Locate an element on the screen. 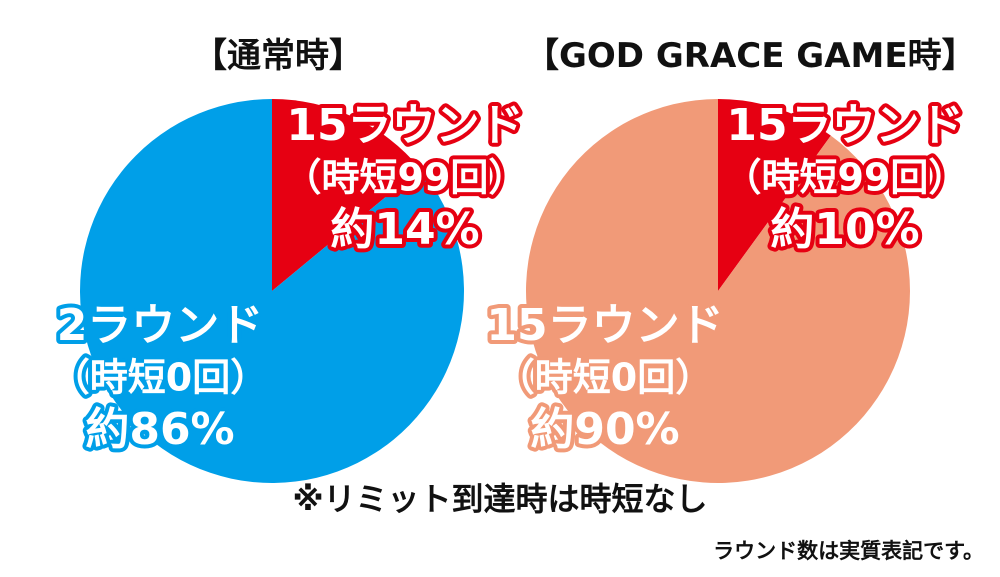  pie-label-line: 2ラウンド is located at coordinates (160, 325).